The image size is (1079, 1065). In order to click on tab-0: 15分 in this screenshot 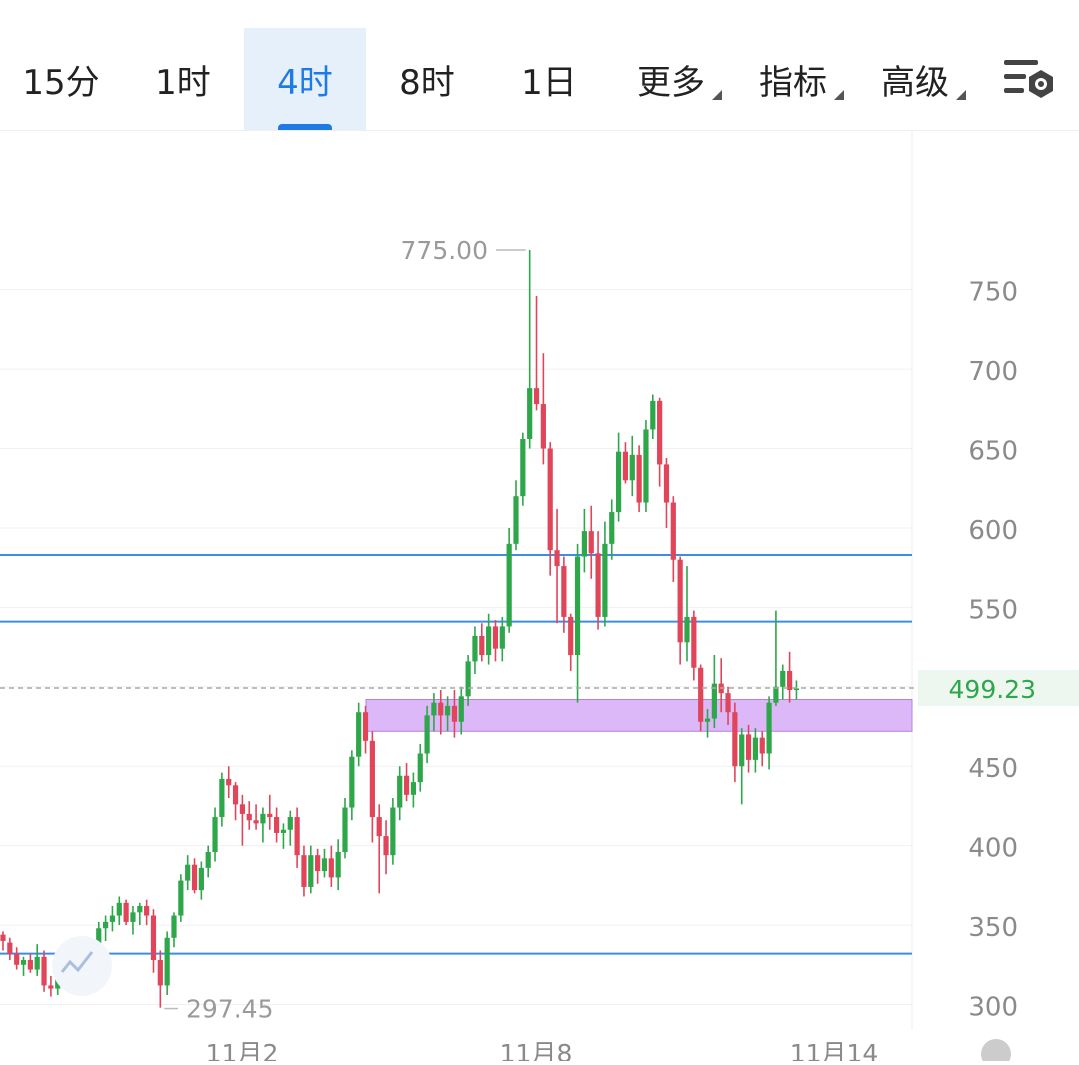, I will do `click(61, 79)`.